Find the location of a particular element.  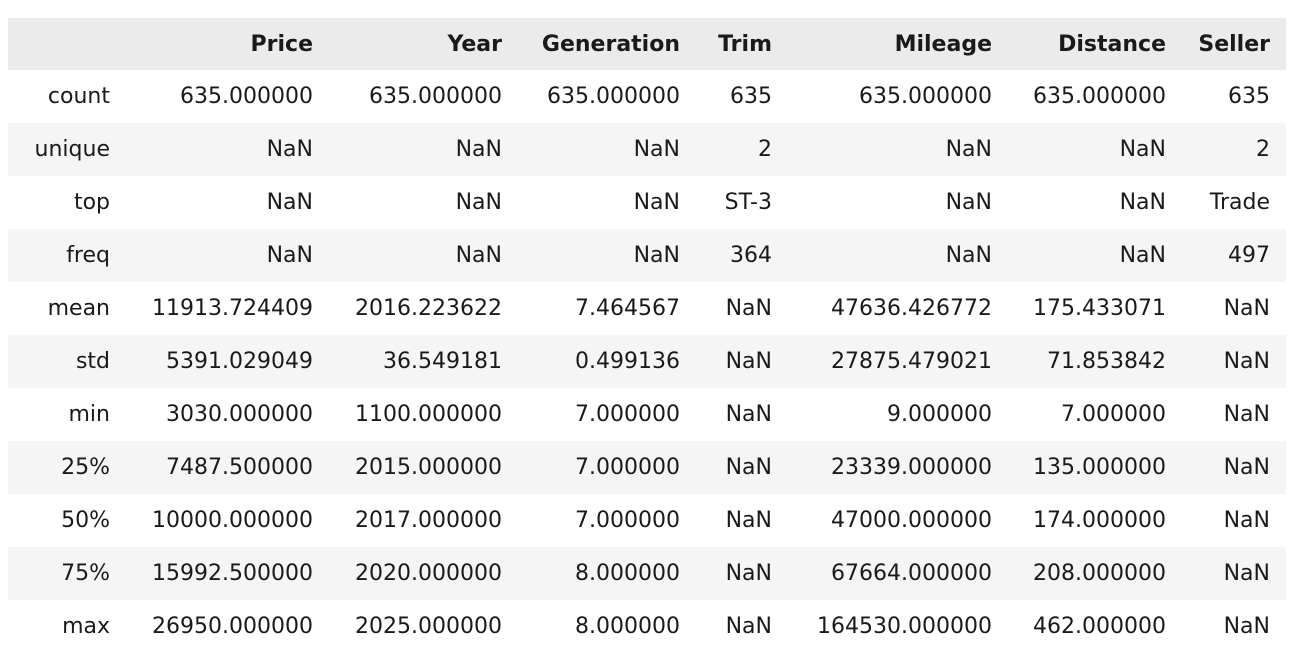

table-cell: 71.853842 is located at coordinates (1095, 361).